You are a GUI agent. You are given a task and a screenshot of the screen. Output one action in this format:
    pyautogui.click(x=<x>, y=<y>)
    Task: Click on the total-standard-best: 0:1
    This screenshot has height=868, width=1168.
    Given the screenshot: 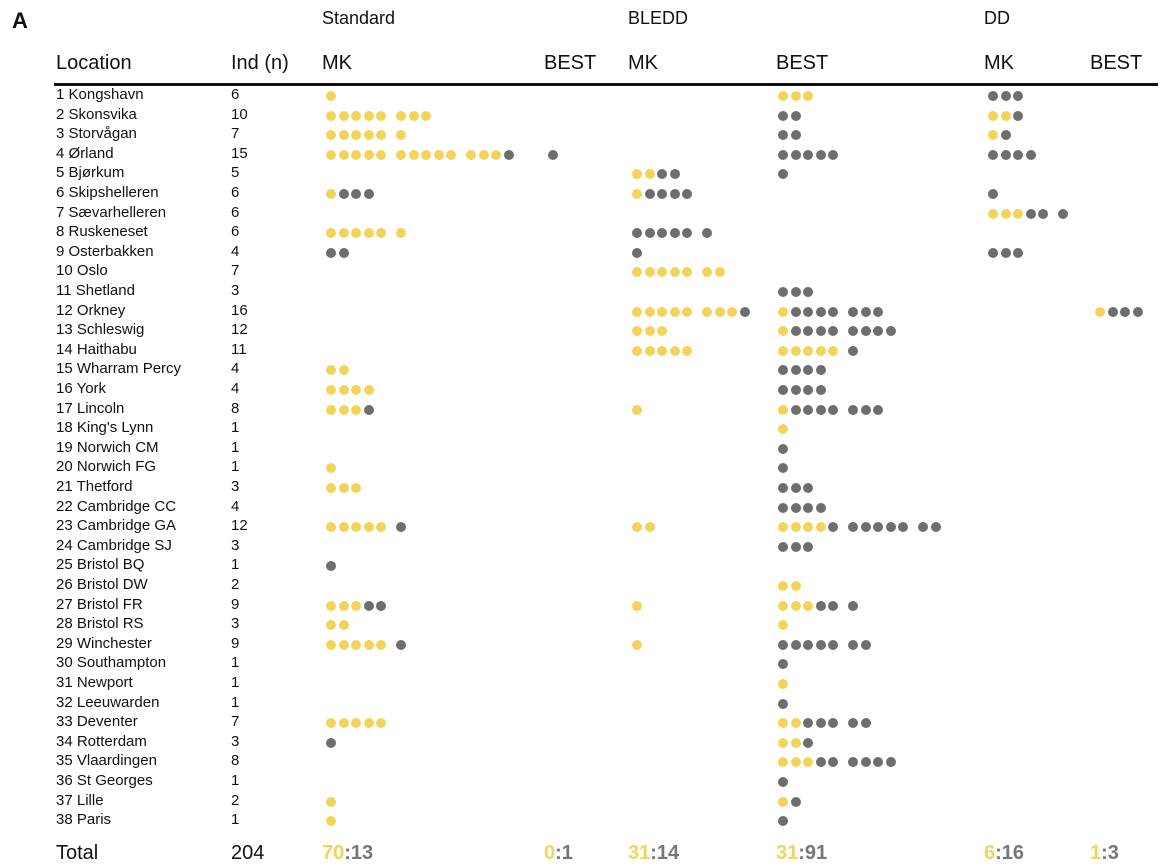 What is the action you would take?
    pyautogui.click(x=558, y=853)
    